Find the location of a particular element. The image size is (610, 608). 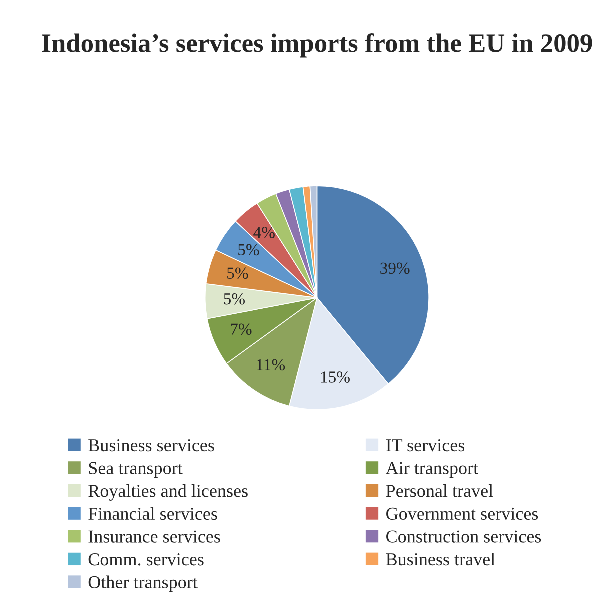

legend-label: Government services is located at coordinates (462, 514).